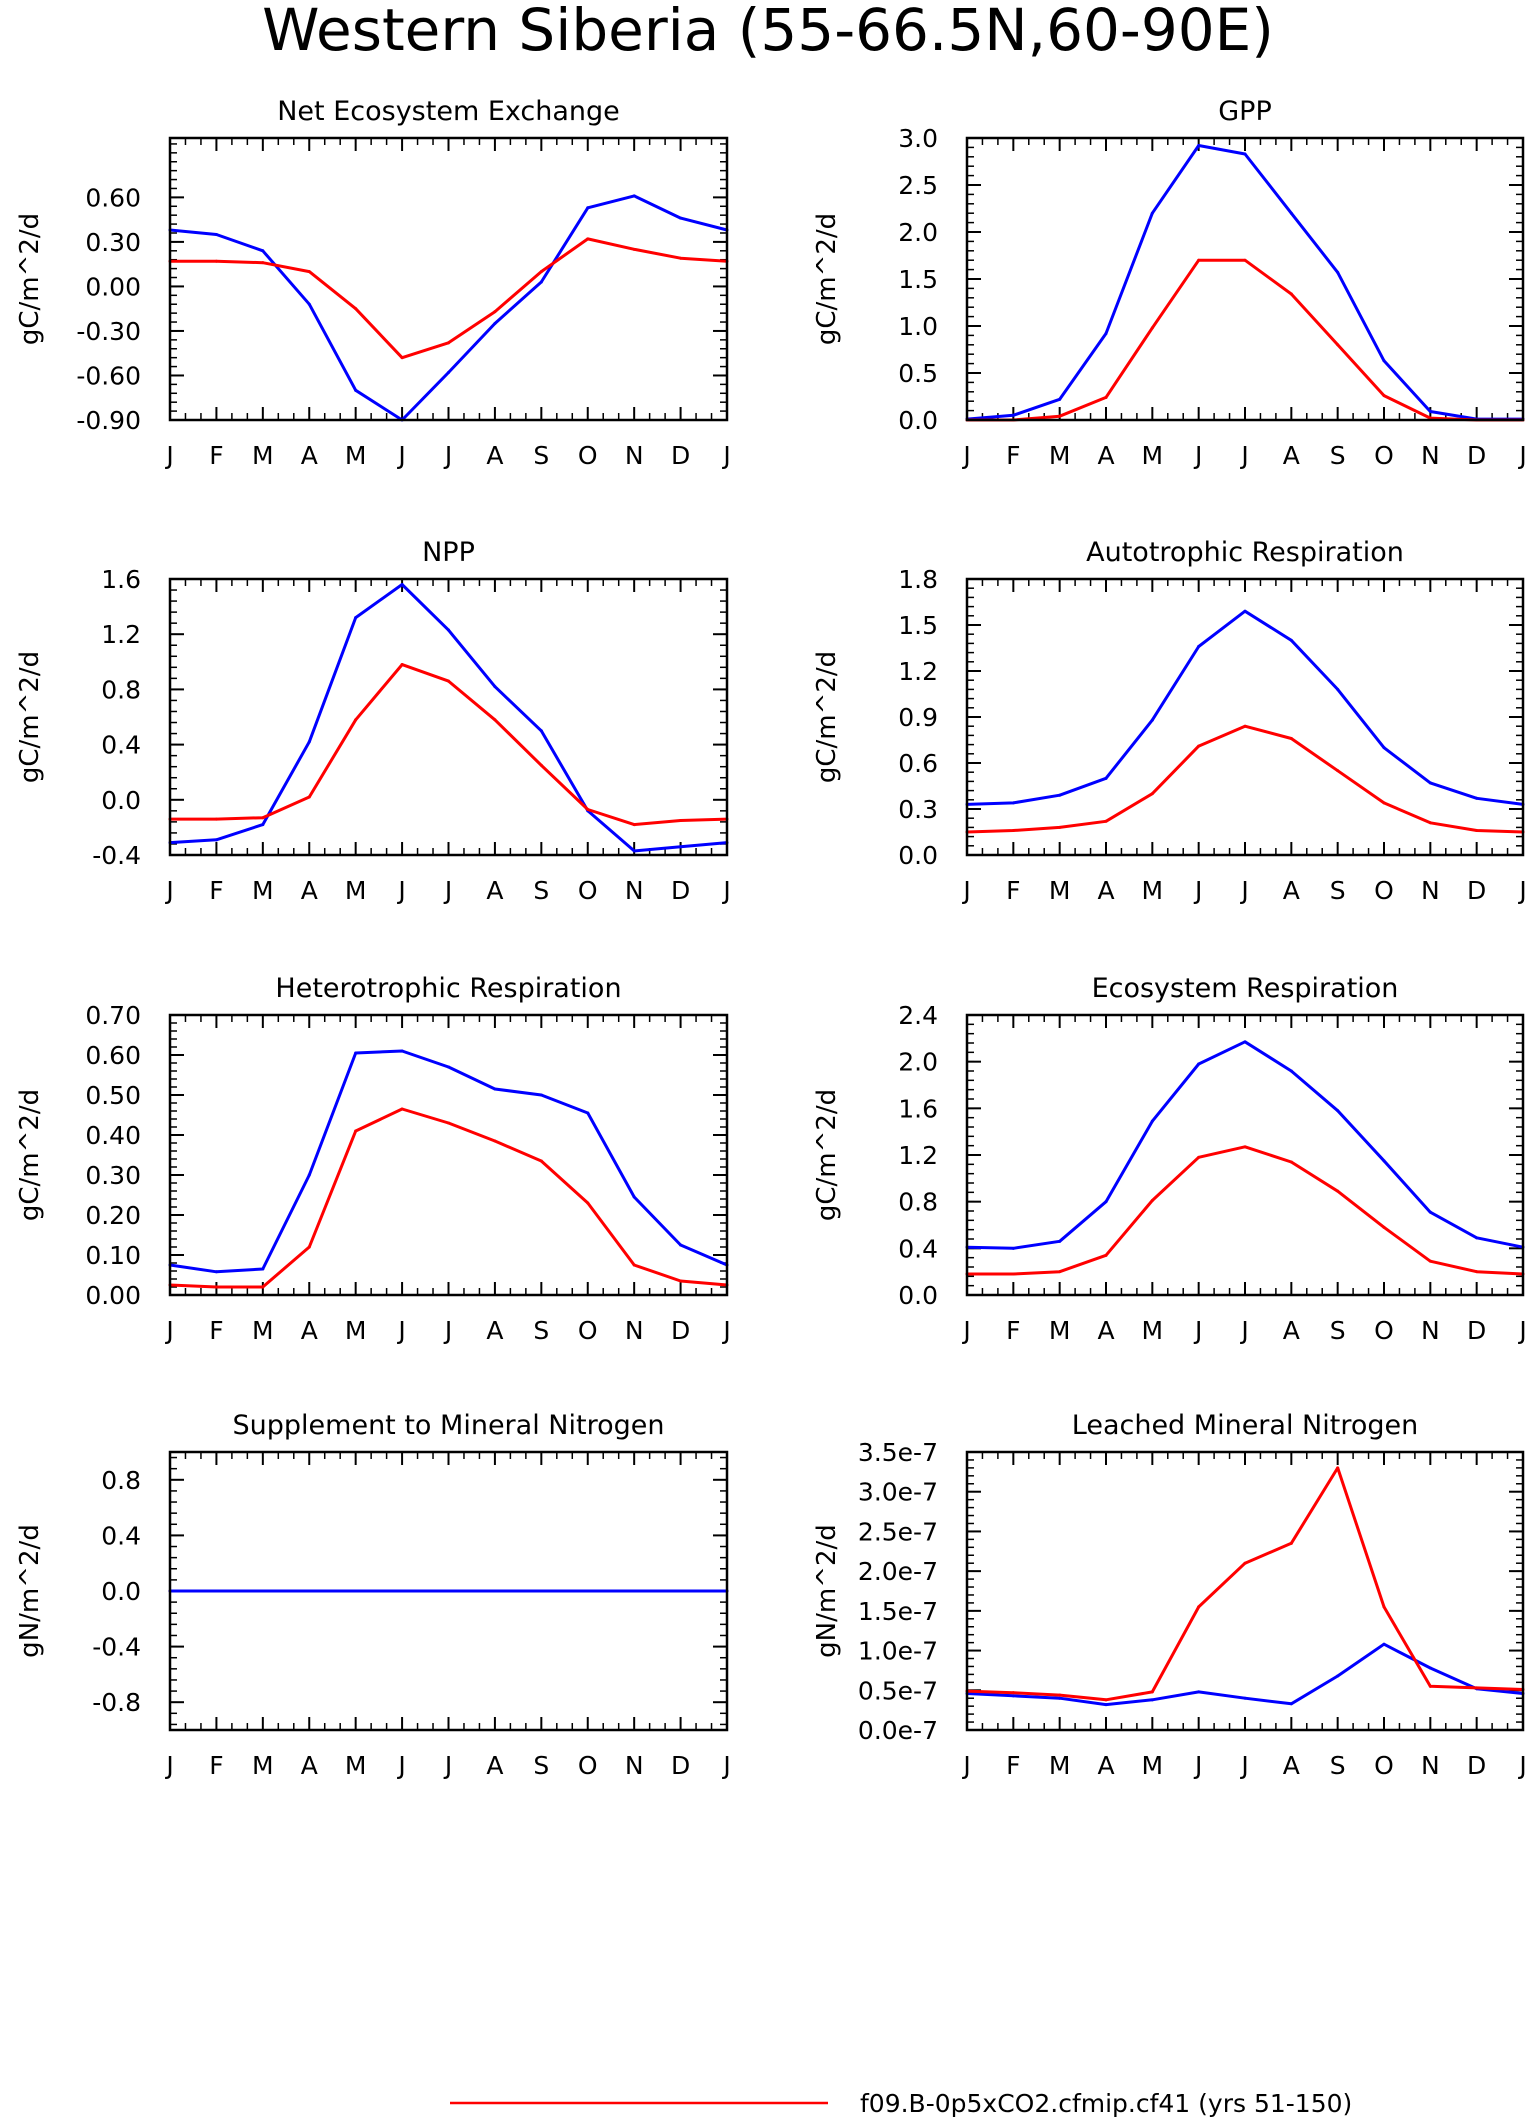  I want to click on y-tick-label: 0.0e-7, so click(898, 1730).